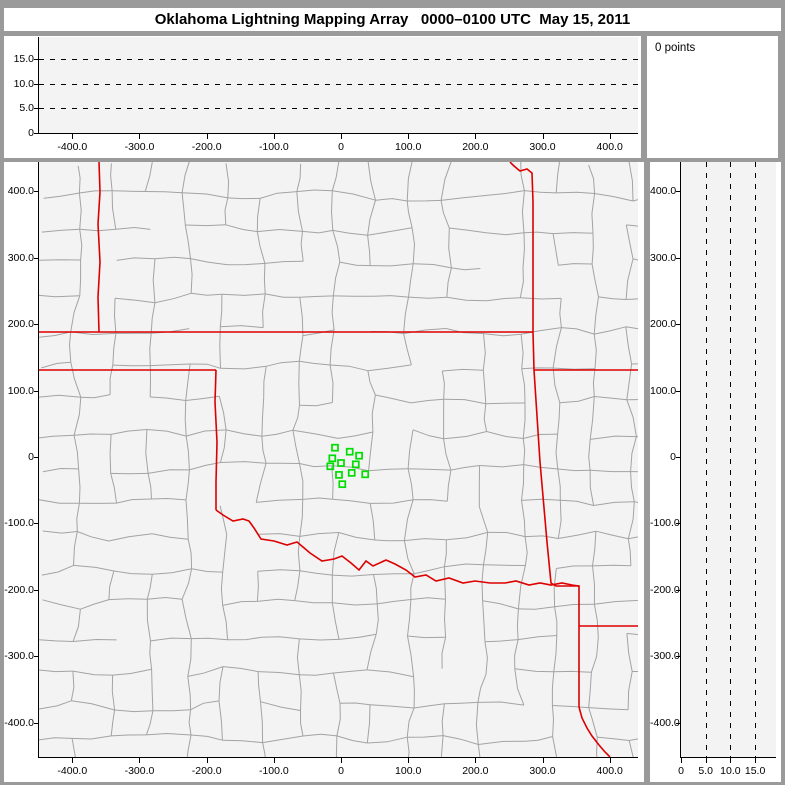 The width and height of the screenshot is (785, 785). I want to click on top-y-tick-label: 5.0, so click(26, 108).